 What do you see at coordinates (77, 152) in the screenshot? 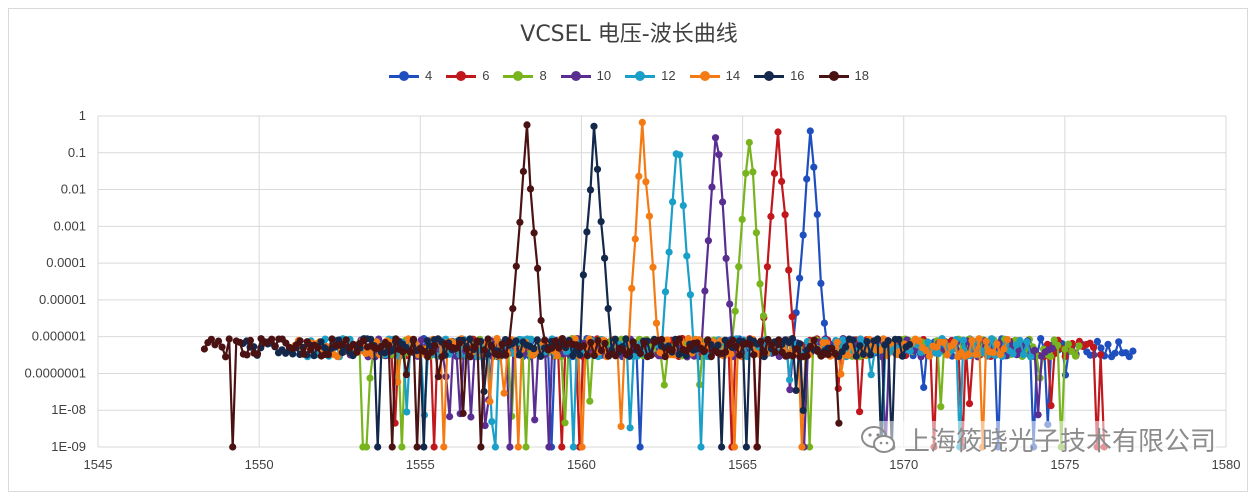
I see `y-tick-label: 0.1` at bounding box center [77, 152].